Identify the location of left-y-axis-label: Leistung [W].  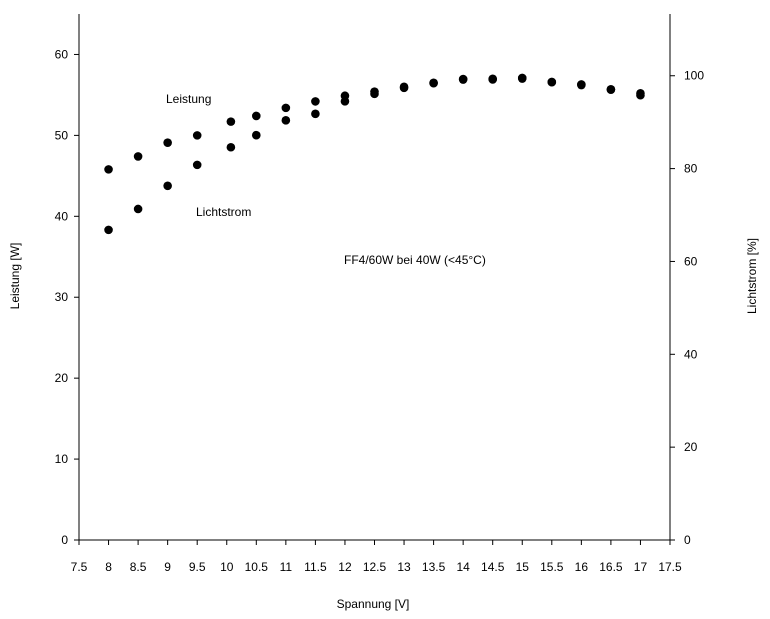
(15, 276).